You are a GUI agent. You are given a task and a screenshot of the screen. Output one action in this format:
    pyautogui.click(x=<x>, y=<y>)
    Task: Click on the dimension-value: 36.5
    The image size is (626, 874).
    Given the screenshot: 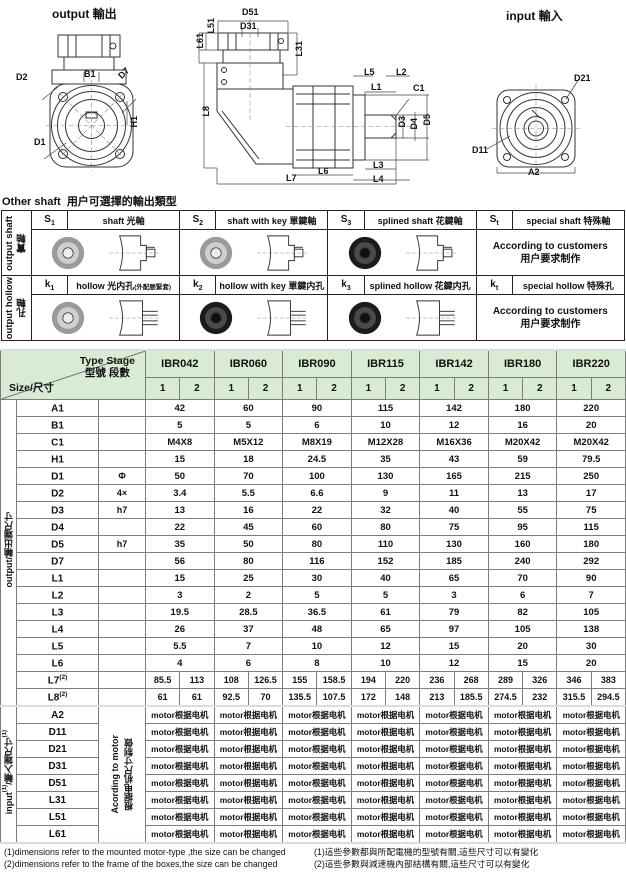 What is the action you would take?
    pyautogui.click(x=317, y=612)
    